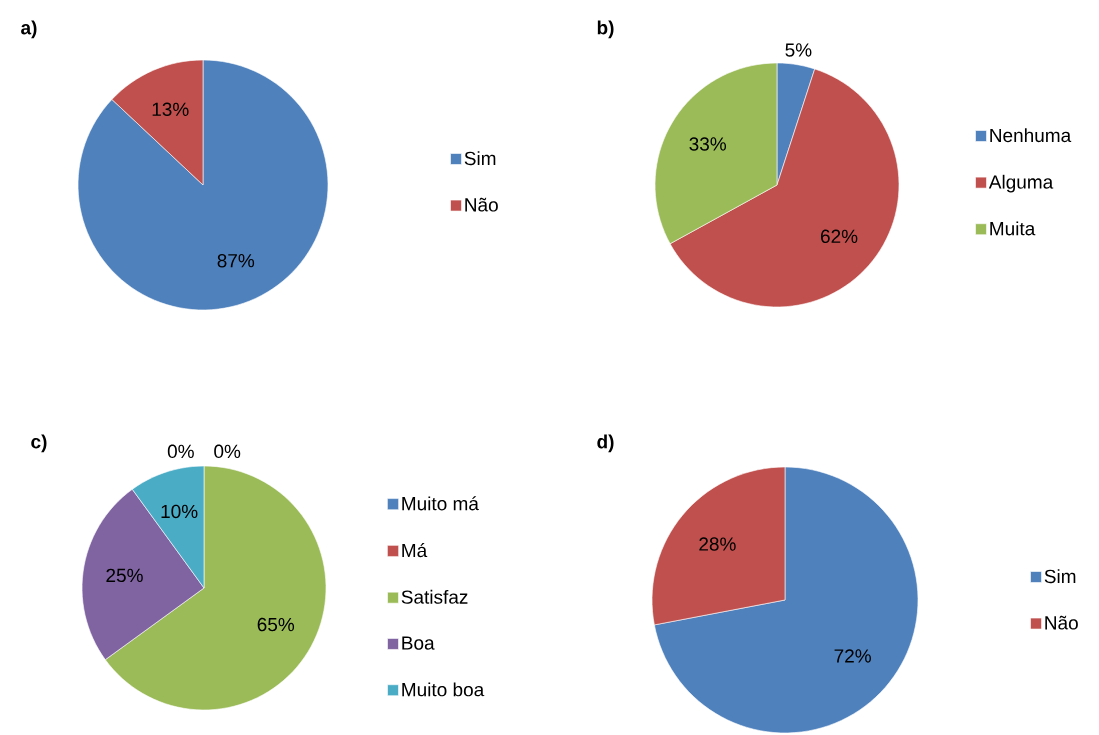  Describe the element at coordinates (415, 550) in the screenshot. I see `legend-label: Má` at that location.